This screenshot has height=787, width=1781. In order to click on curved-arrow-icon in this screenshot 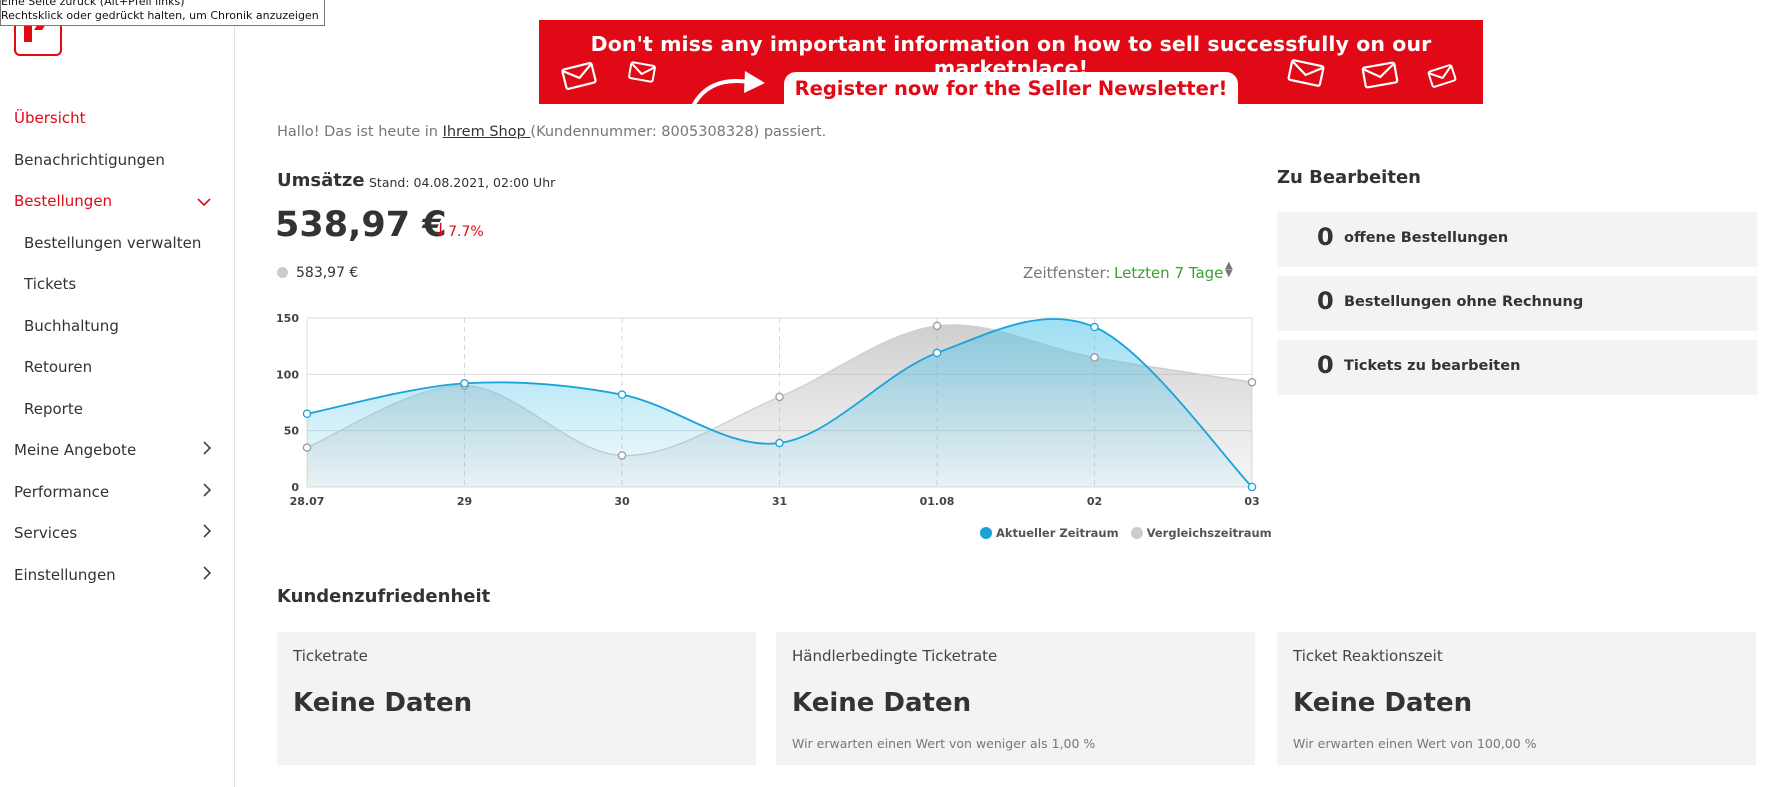, I will do `click(728, 87)`.